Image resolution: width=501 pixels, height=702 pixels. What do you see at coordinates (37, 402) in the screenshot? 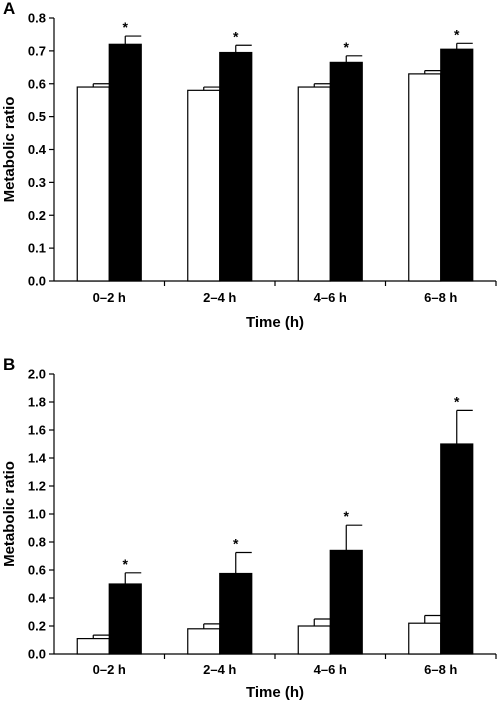
I see `y-tick-label: 1.8` at bounding box center [37, 402].